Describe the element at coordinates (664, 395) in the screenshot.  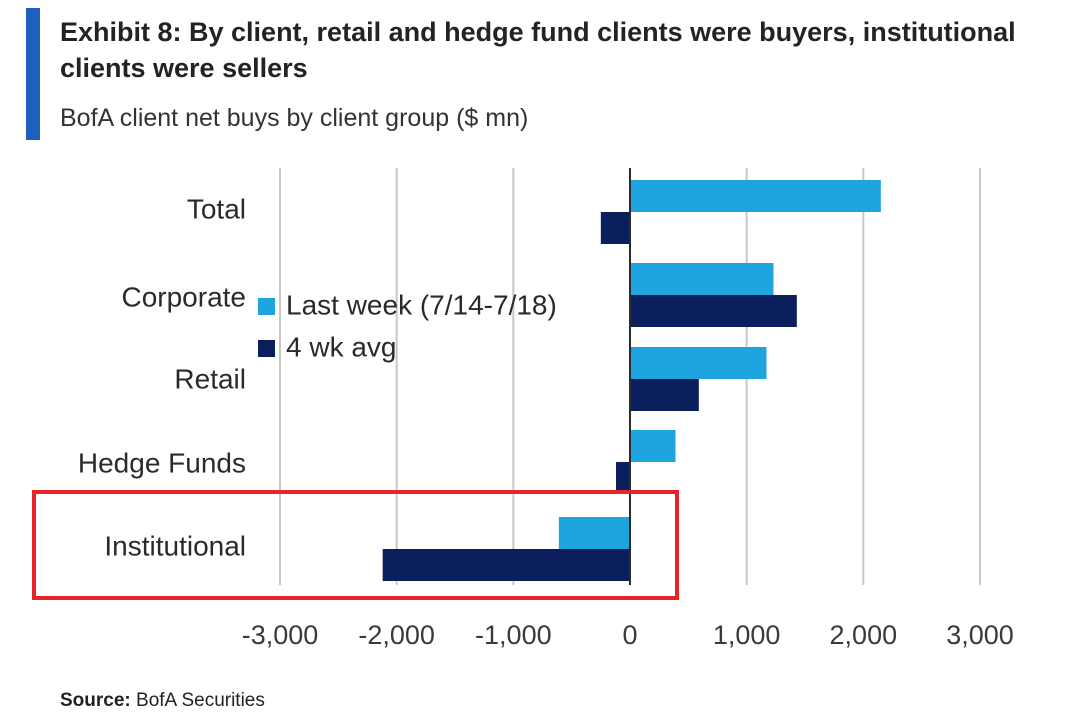
I see `bar-retail-4wk-avg` at that location.